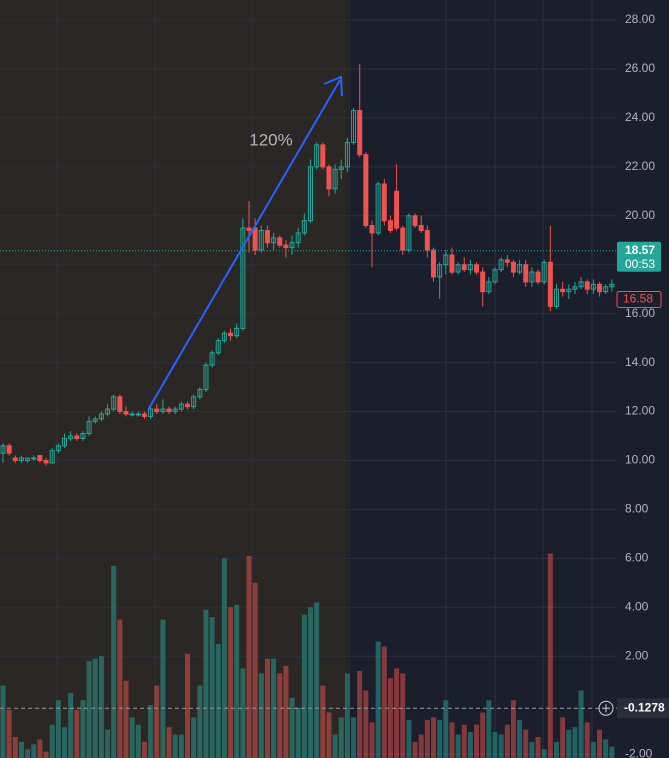 The height and width of the screenshot is (758, 669). I want to click on trend-arrow, so click(244, 245).